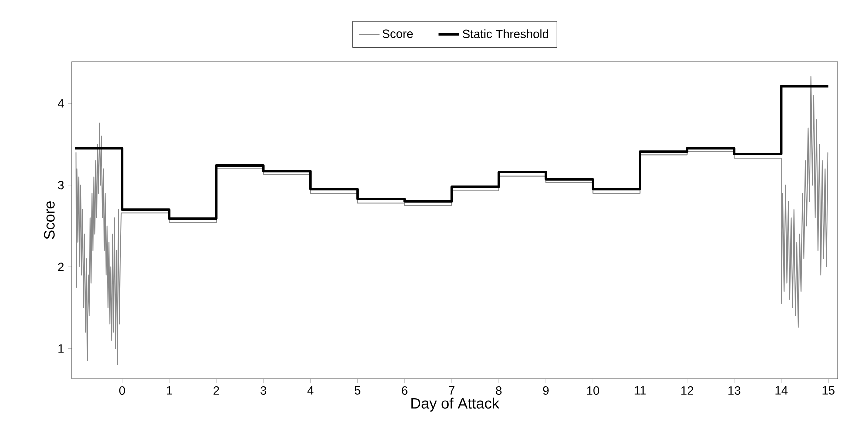 Image resolution: width=848 pixels, height=423 pixels. I want to click on x-axis-title: Day of Attack, so click(456, 405).